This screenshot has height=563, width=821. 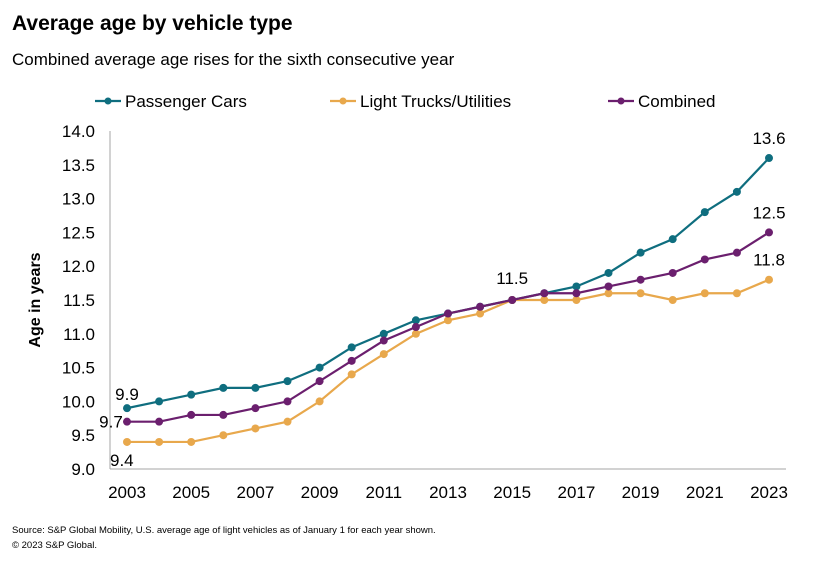 What do you see at coordinates (127, 492) in the screenshot?
I see `x-tick-label: 2003` at bounding box center [127, 492].